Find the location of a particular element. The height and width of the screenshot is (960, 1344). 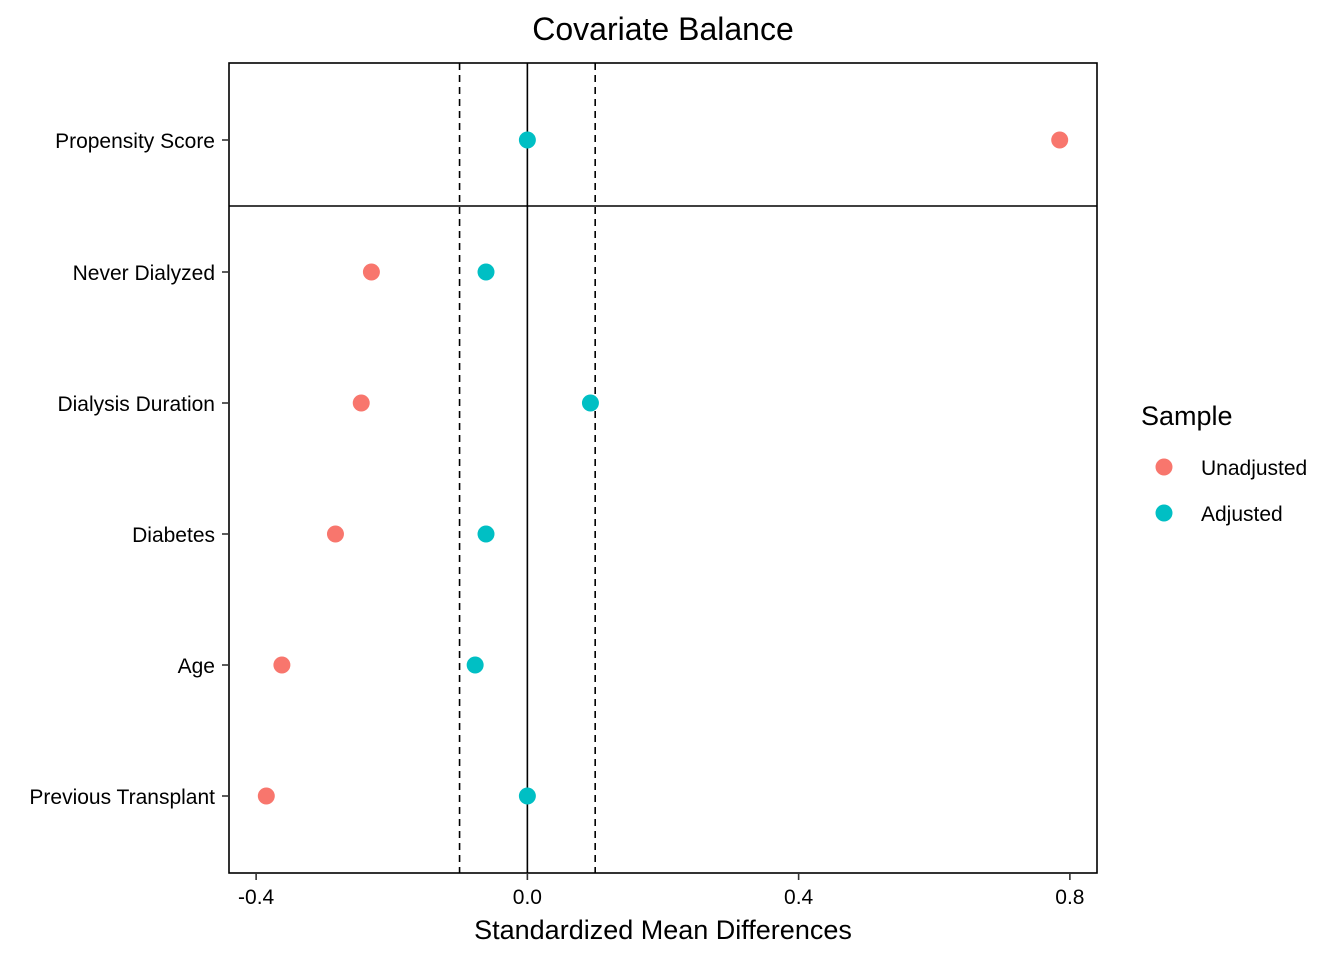

y-tick-label: Dialysis Duration is located at coordinates (136, 404).